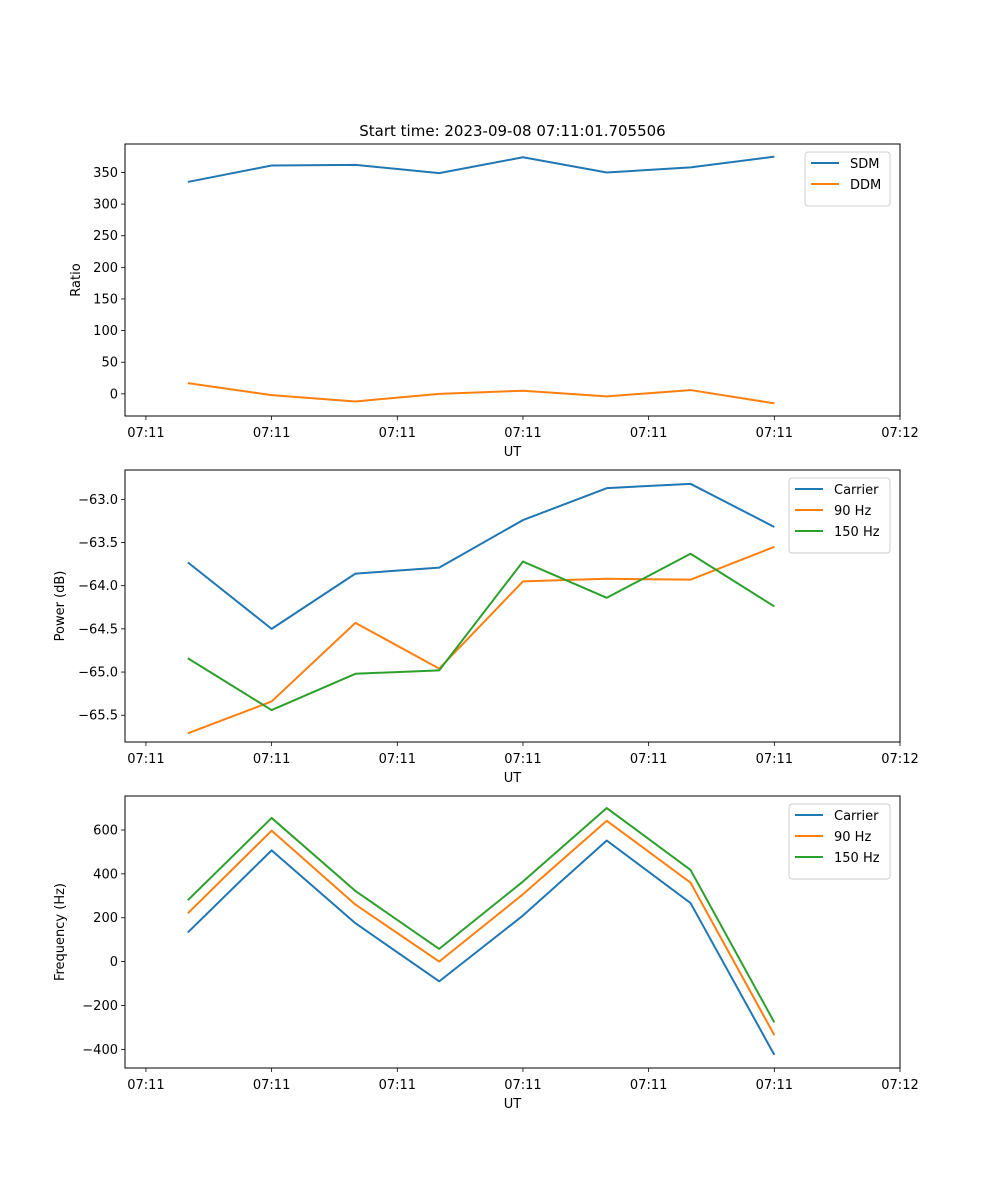 This screenshot has height=1200, width=1000. I want to click on y-tick-label: 300, so click(105, 205).